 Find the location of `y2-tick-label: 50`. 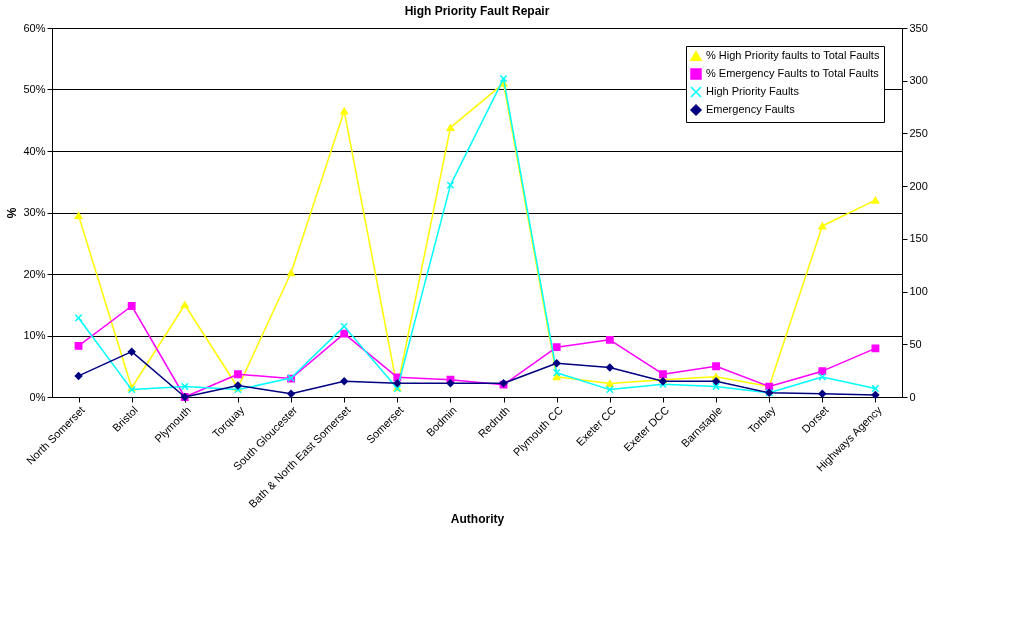

y2-tick-label: 50 is located at coordinates (915, 343).